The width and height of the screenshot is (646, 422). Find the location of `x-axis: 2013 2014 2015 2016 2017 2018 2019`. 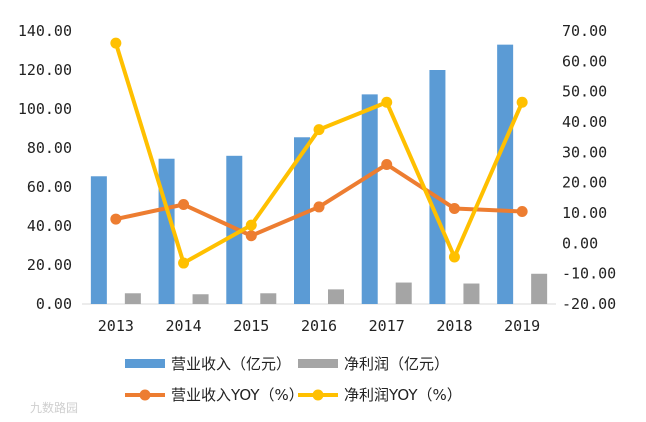

x-axis: 2013 2014 2015 2016 2017 2018 2019 is located at coordinates (319, 326).